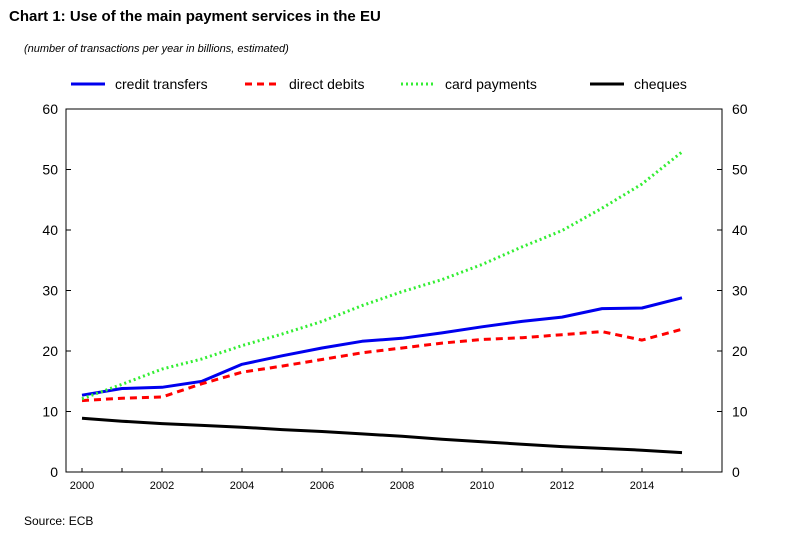  I want to click on x-tick-label: 2006, so click(322, 486).